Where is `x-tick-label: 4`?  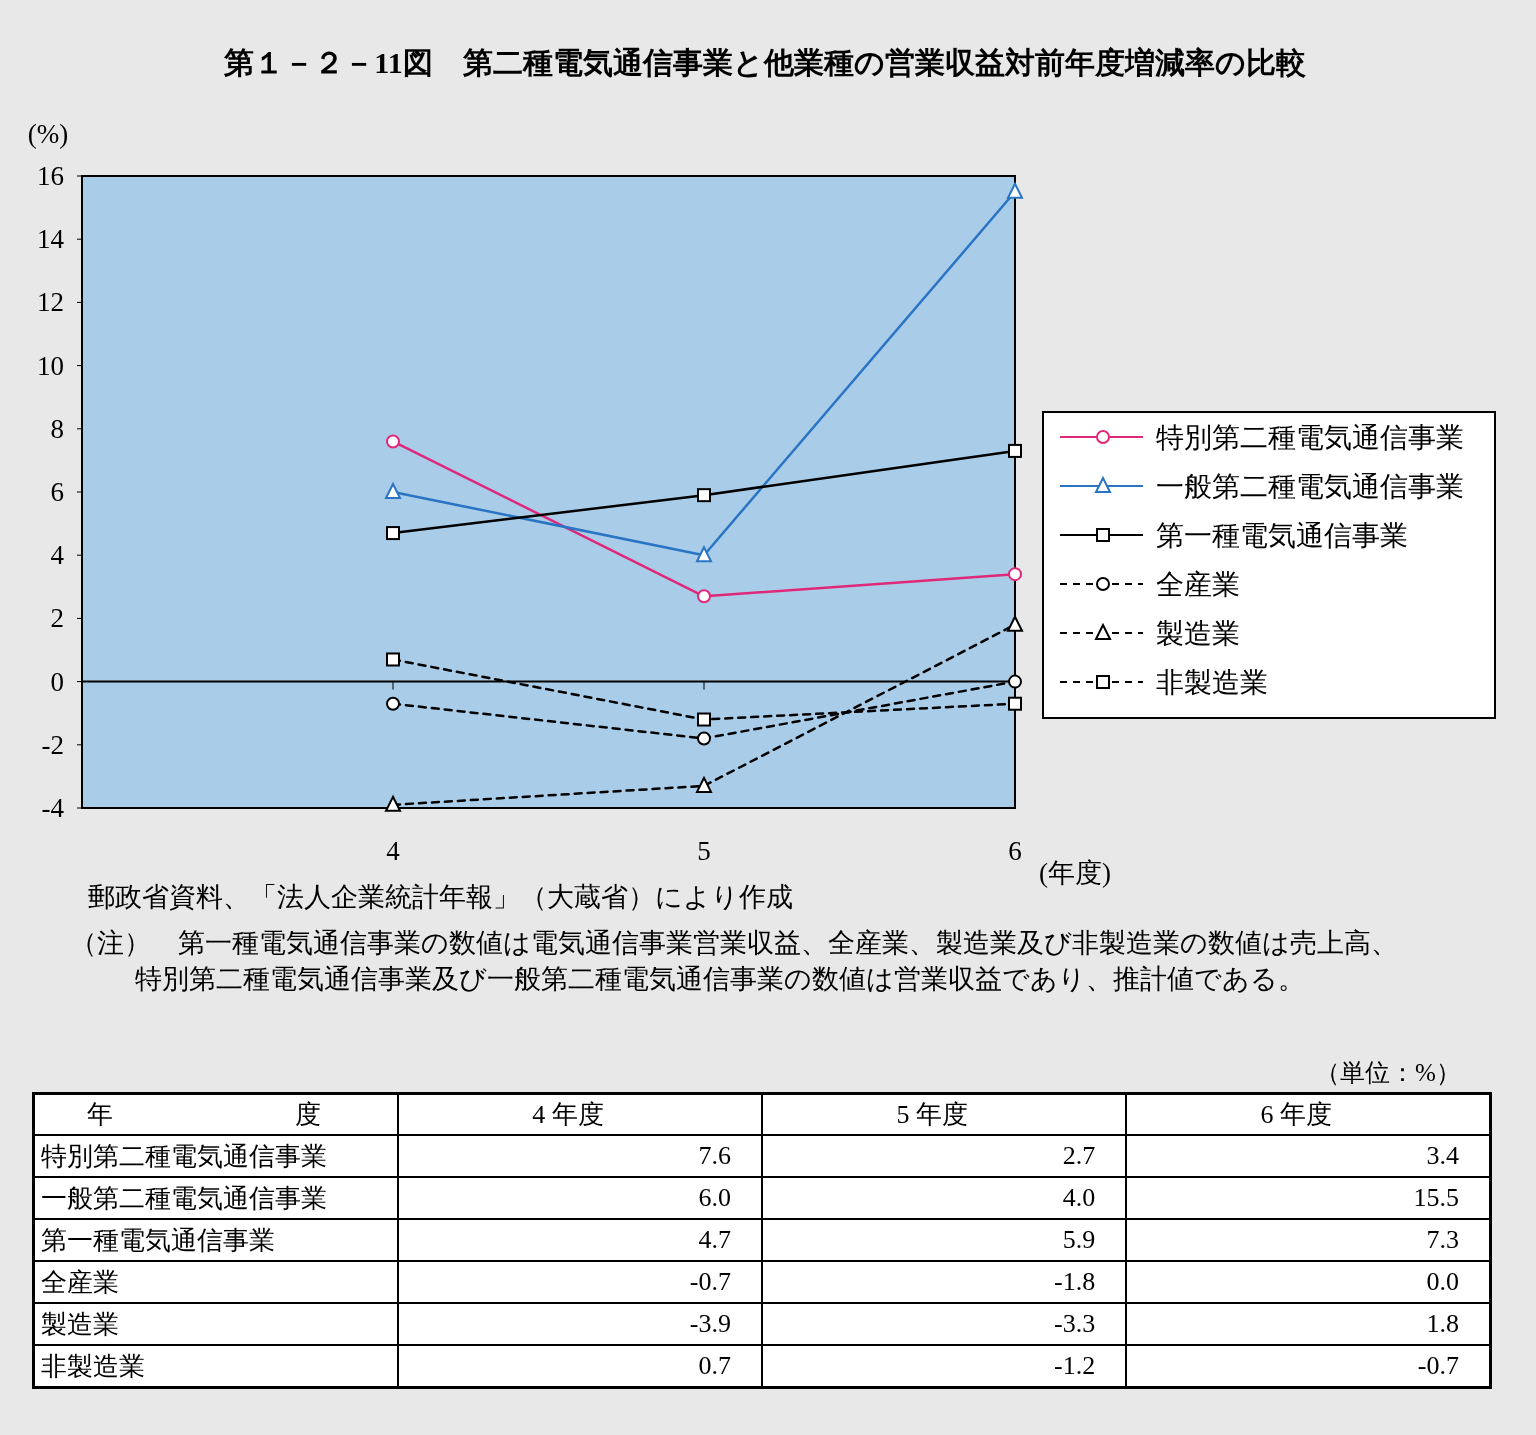 x-tick-label: 4 is located at coordinates (393, 851).